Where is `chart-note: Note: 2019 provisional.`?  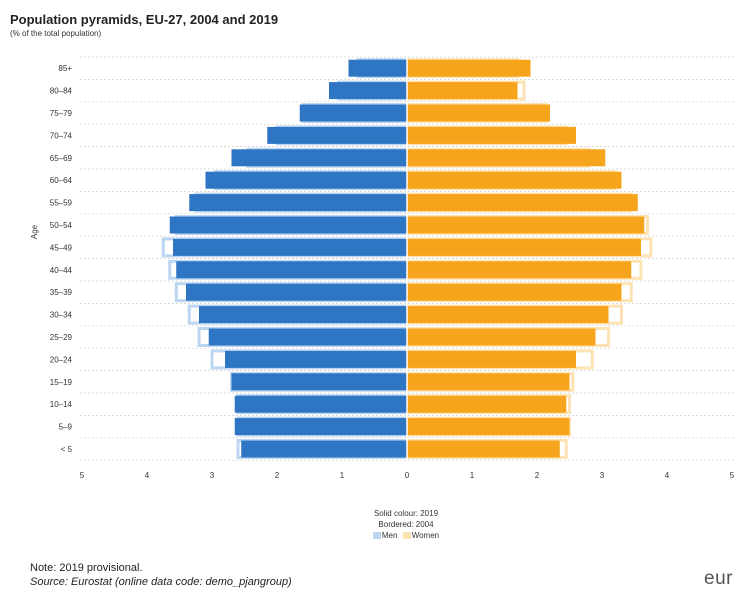 chart-note: Note: 2019 provisional. is located at coordinates (86, 568).